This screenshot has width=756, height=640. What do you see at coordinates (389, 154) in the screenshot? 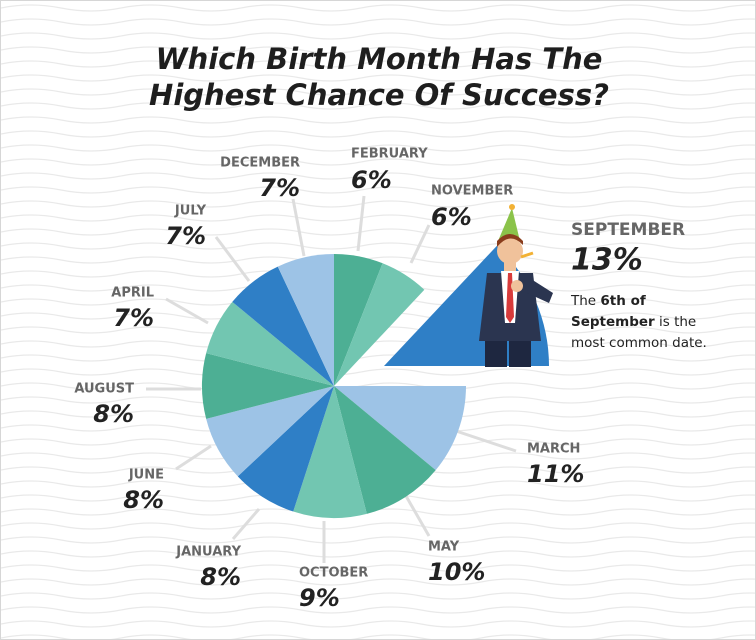
I see `category-label: FEBRUARY` at bounding box center [389, 154].